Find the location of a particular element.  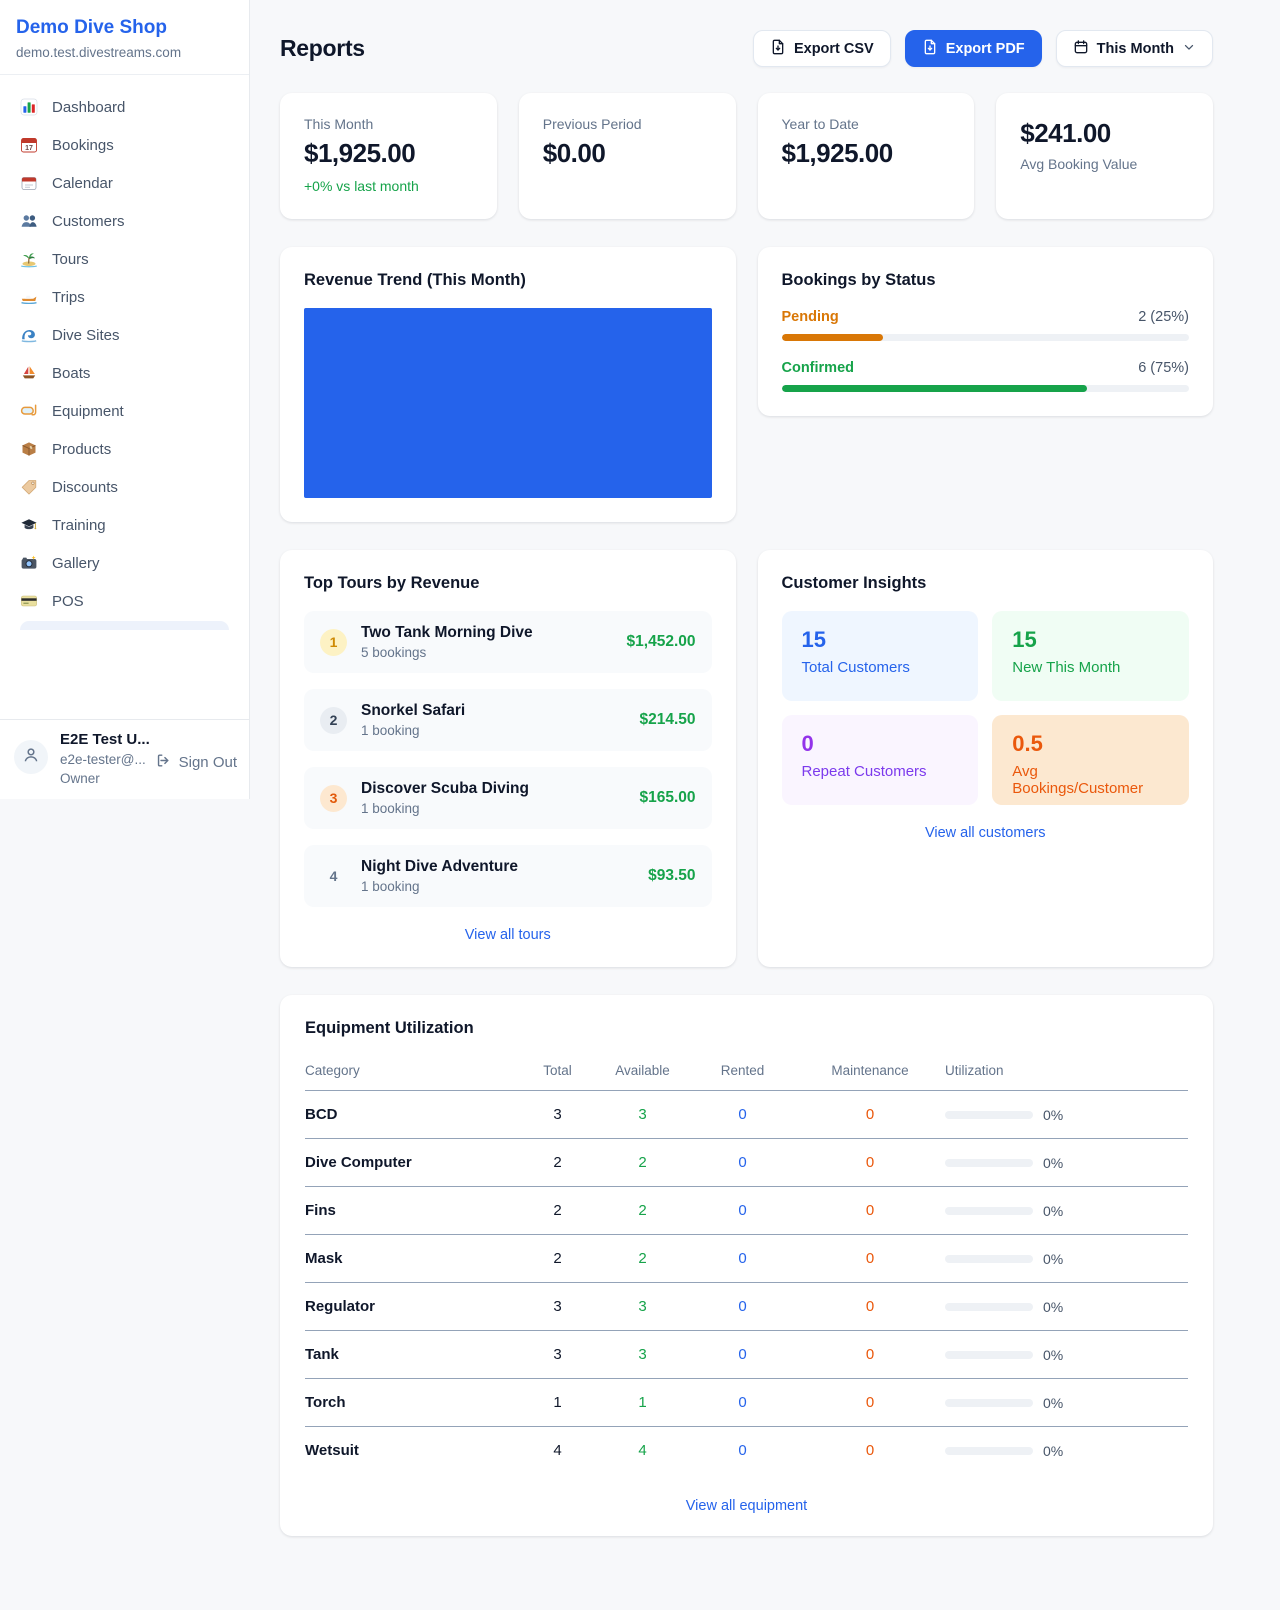

insight-label: Repeat Customers is located at coordinates (864, 771).